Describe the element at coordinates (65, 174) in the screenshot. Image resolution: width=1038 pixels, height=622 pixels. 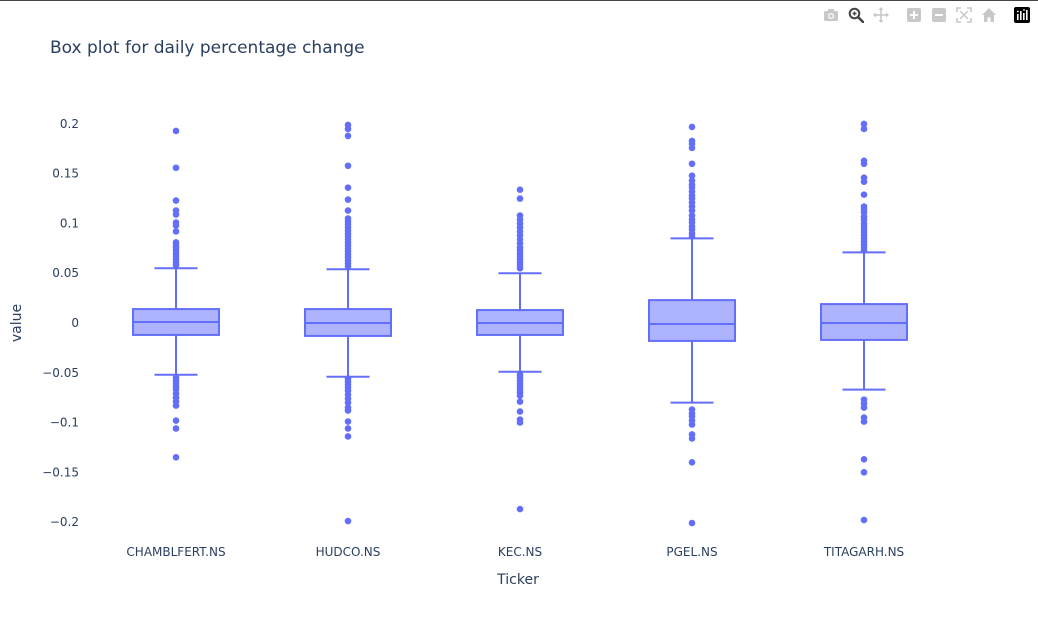
I see `y-tick-label: 0.15` at that location.